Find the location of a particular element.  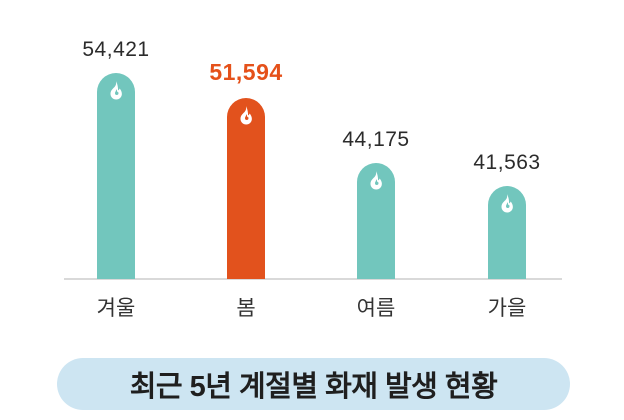

bar-winter is located at coordinates (116, 176).